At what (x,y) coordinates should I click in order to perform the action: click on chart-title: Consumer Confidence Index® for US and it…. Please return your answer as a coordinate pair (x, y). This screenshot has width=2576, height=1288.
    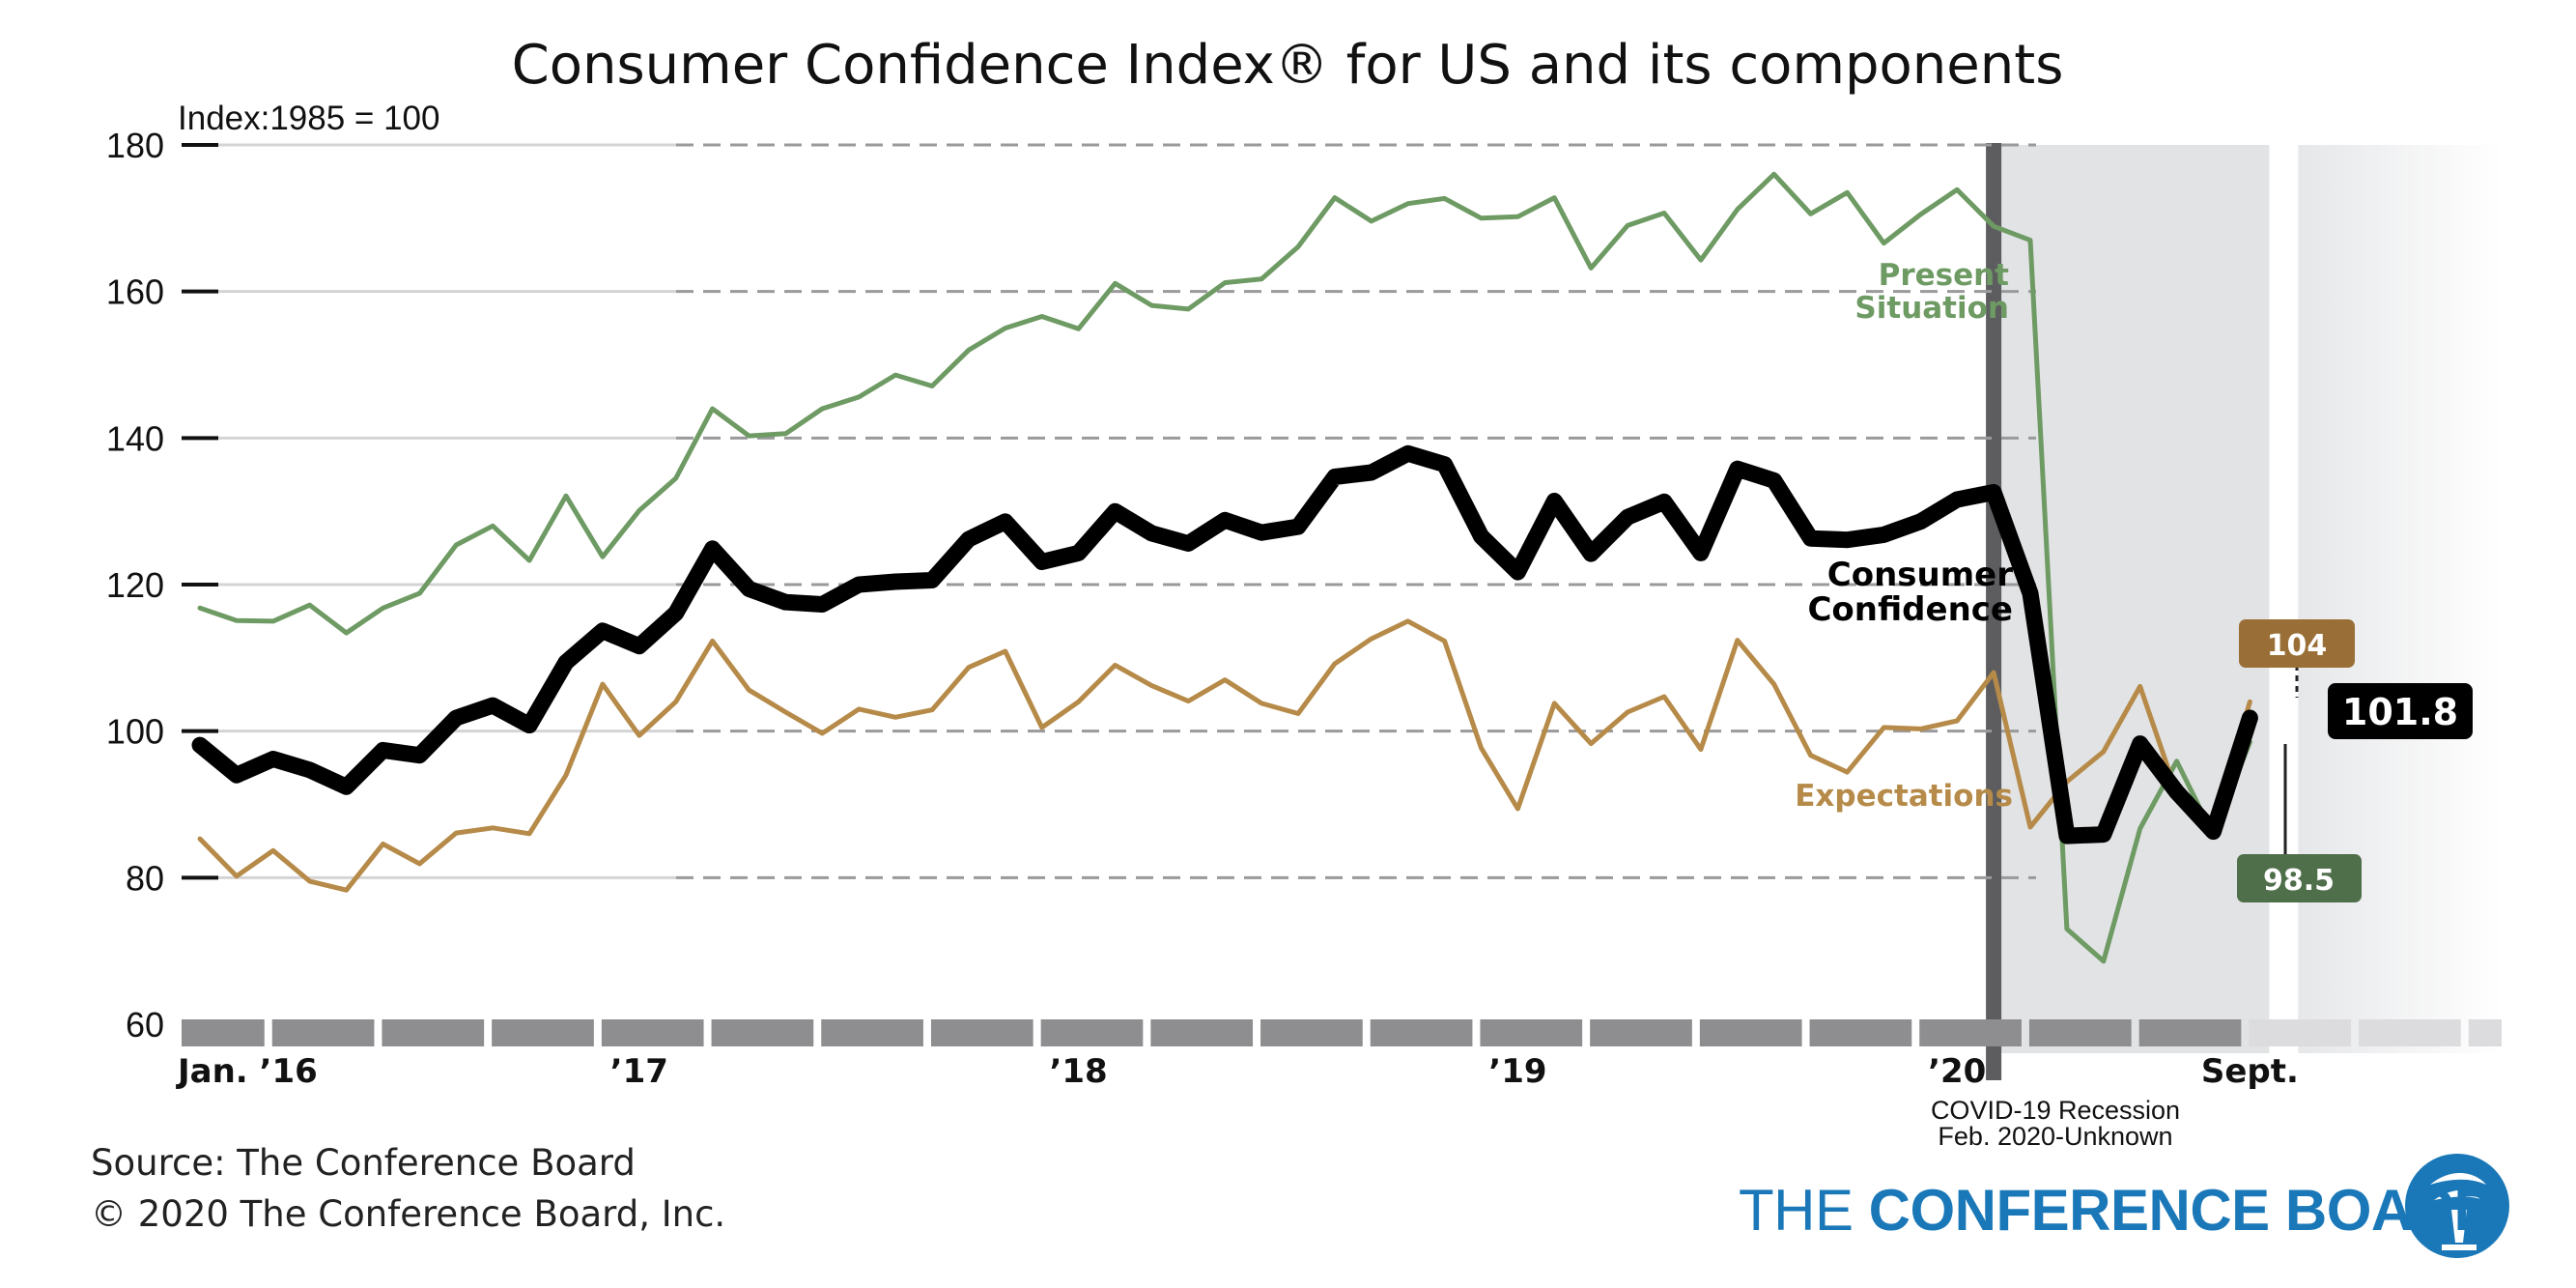
    Looking at the image, I should click on (1288, 65).